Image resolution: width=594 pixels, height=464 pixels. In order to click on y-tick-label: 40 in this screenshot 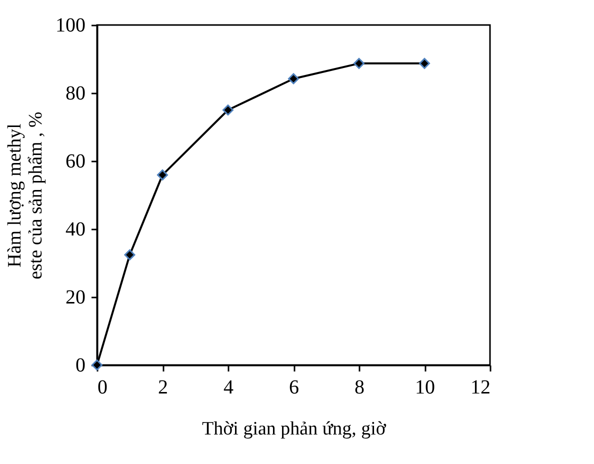, I will do `click(76, 229)`.